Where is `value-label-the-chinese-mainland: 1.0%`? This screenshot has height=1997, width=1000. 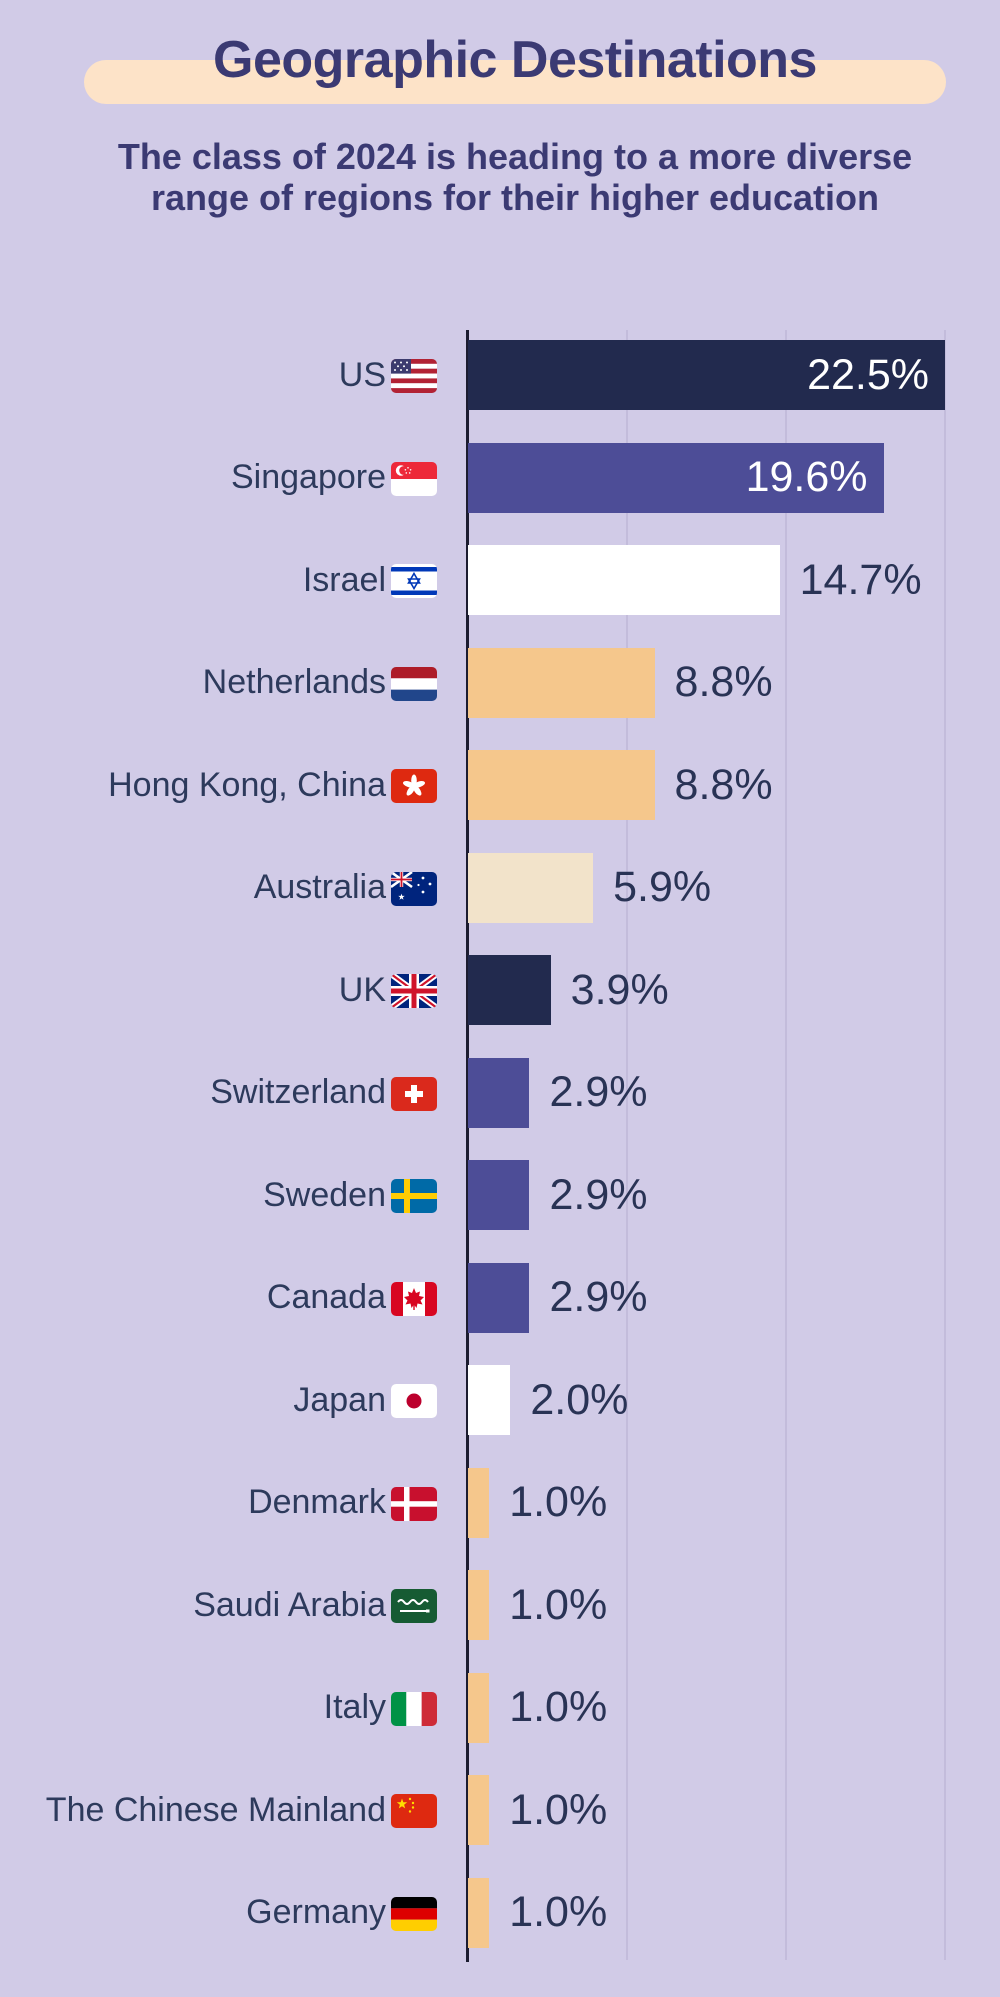
value-label-the-chinese-mainland: 1.0% is located at coordinates (558, 1809).